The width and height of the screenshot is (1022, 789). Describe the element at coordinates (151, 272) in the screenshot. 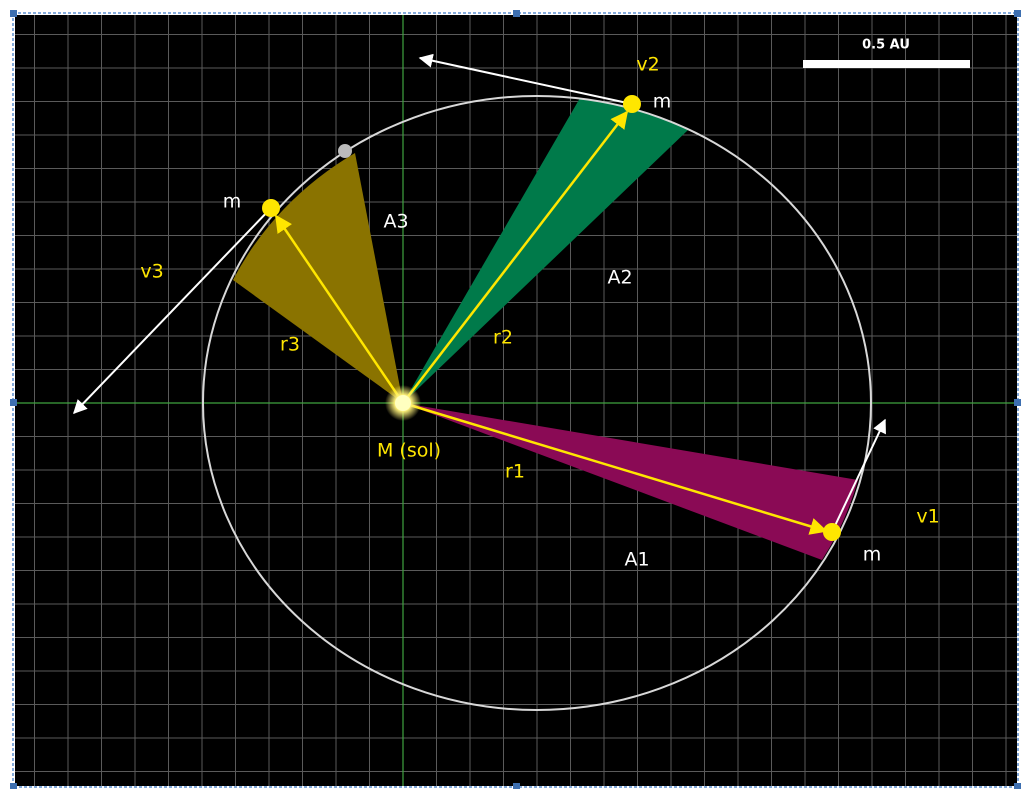

I see `velocity-label: v3` at that location.